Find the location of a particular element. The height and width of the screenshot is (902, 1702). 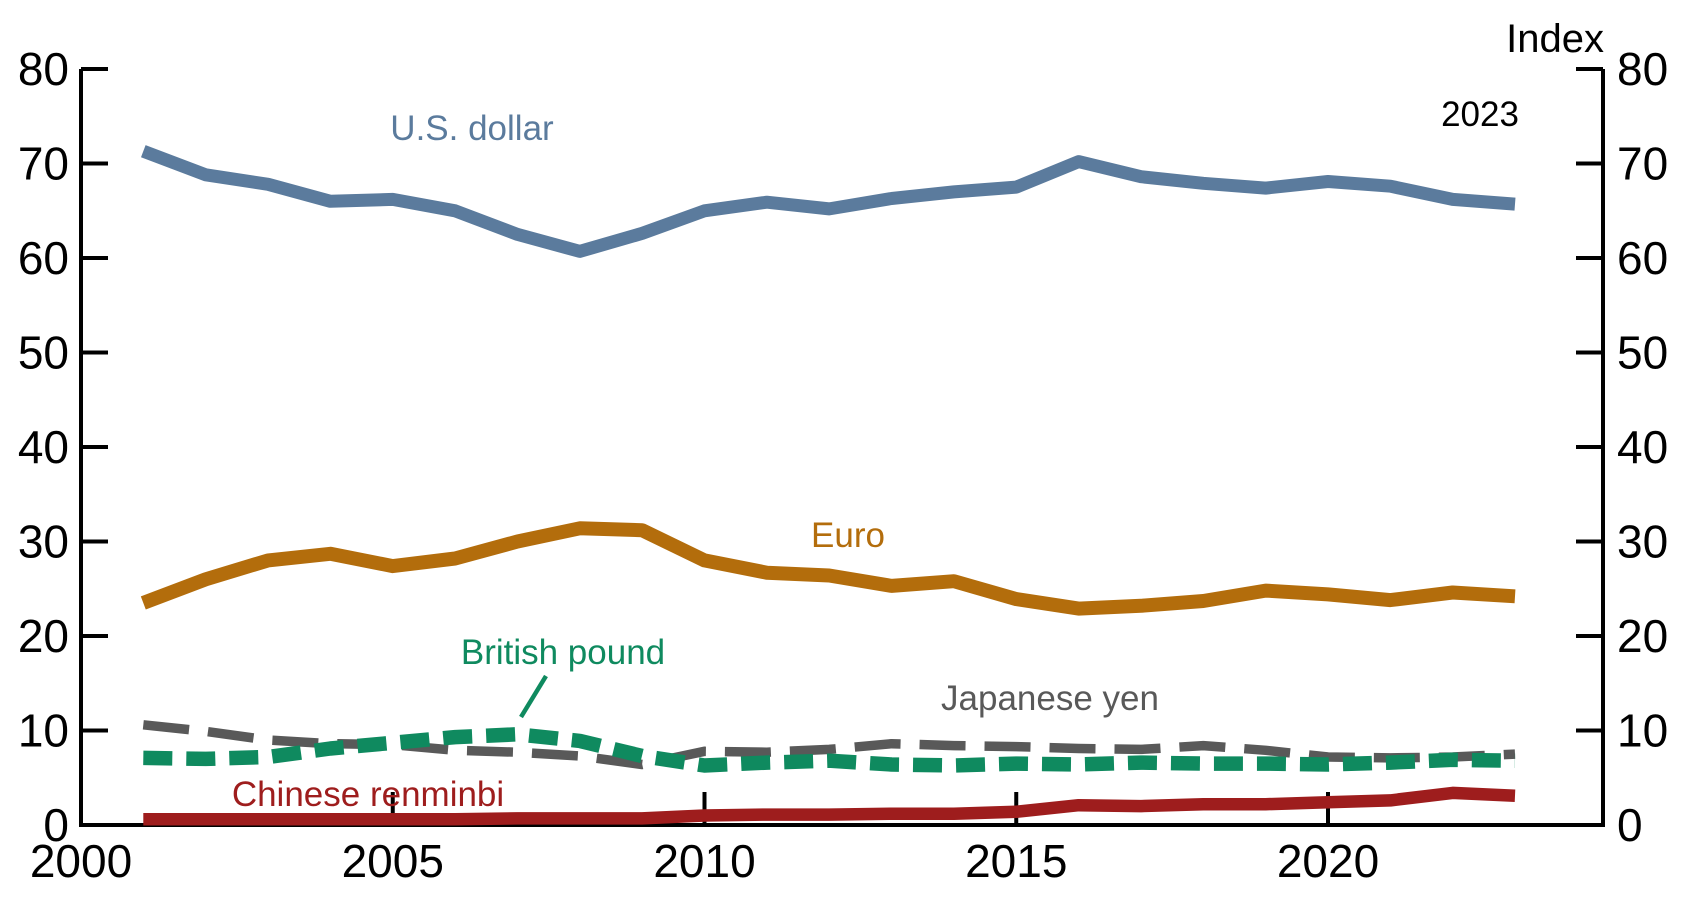

y-tick-label-right: 0 is located at coordinates (1630, 825).